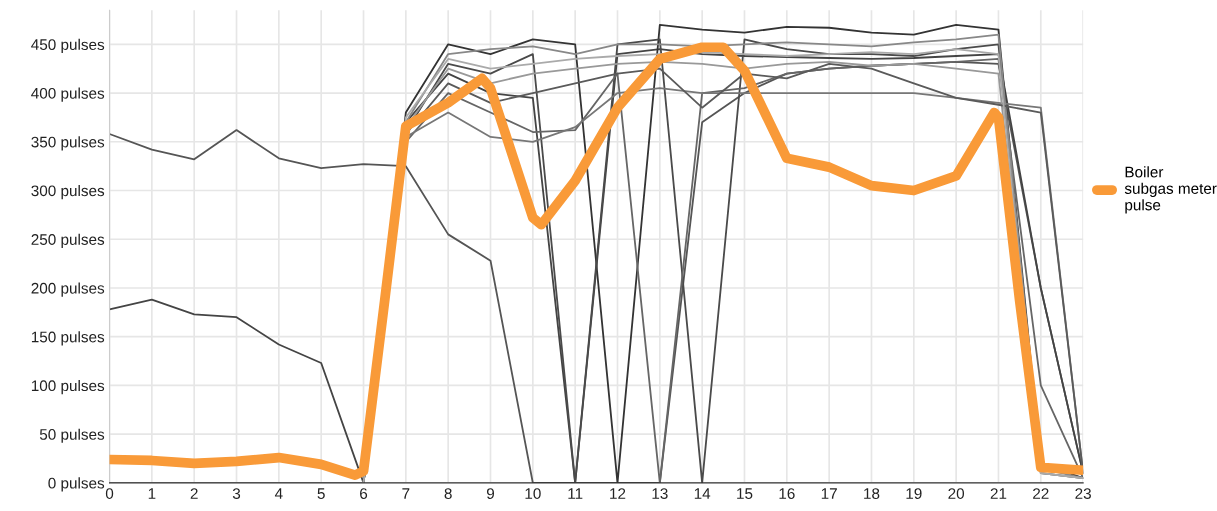 The width and height of the screenshot is (1217, 511). I want to click on x-tick-label: 2, so click(194, 493).